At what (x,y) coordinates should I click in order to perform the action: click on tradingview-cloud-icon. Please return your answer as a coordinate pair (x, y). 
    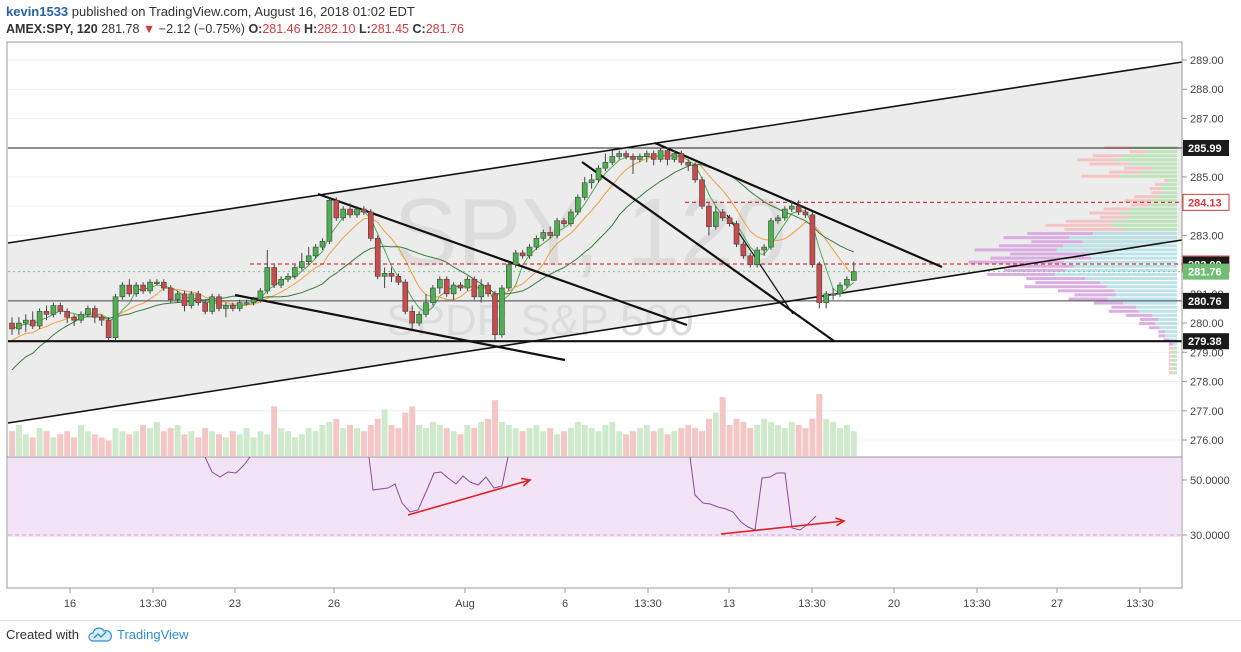
    Looking at the image, I should click on (100, 635).